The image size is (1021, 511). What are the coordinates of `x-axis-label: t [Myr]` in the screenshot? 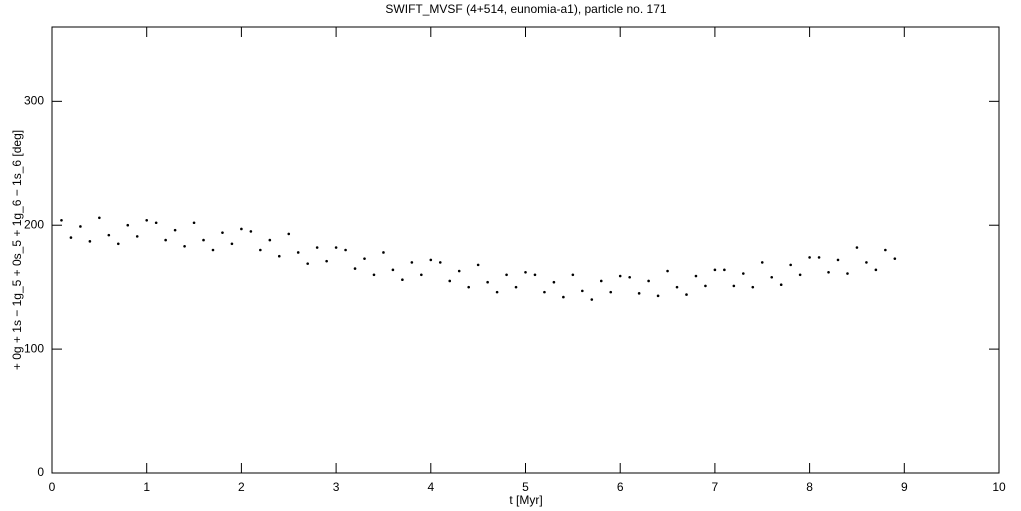 It's located at (525, 500).